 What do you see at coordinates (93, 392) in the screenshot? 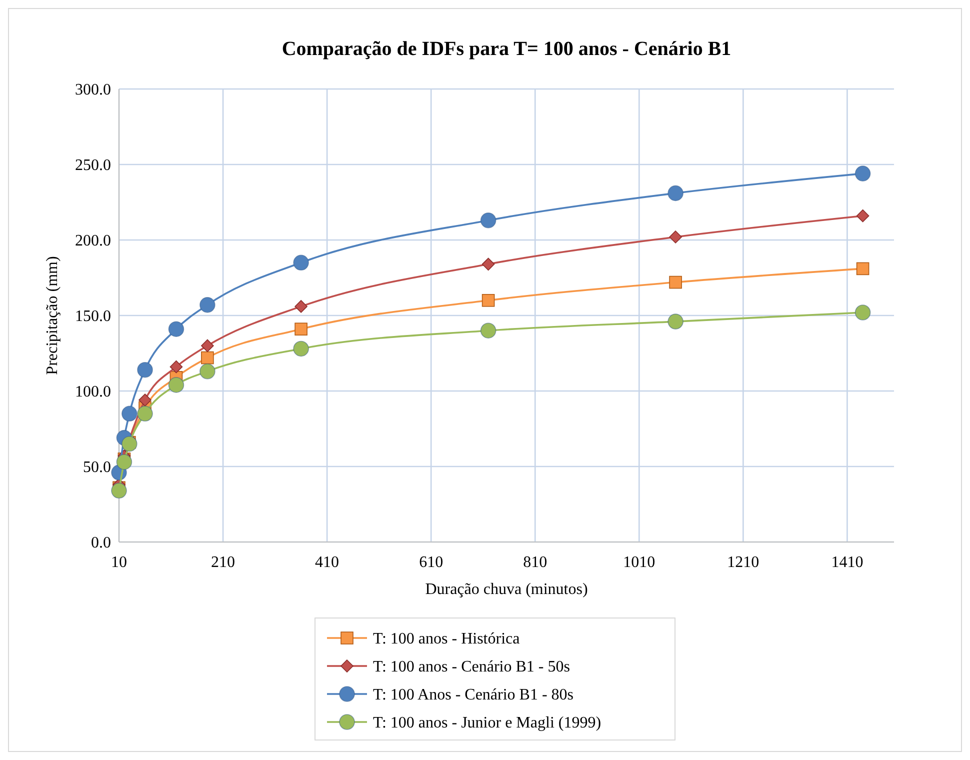
I see `y-tick-label: 100.0` at bounding box center [93, 392].